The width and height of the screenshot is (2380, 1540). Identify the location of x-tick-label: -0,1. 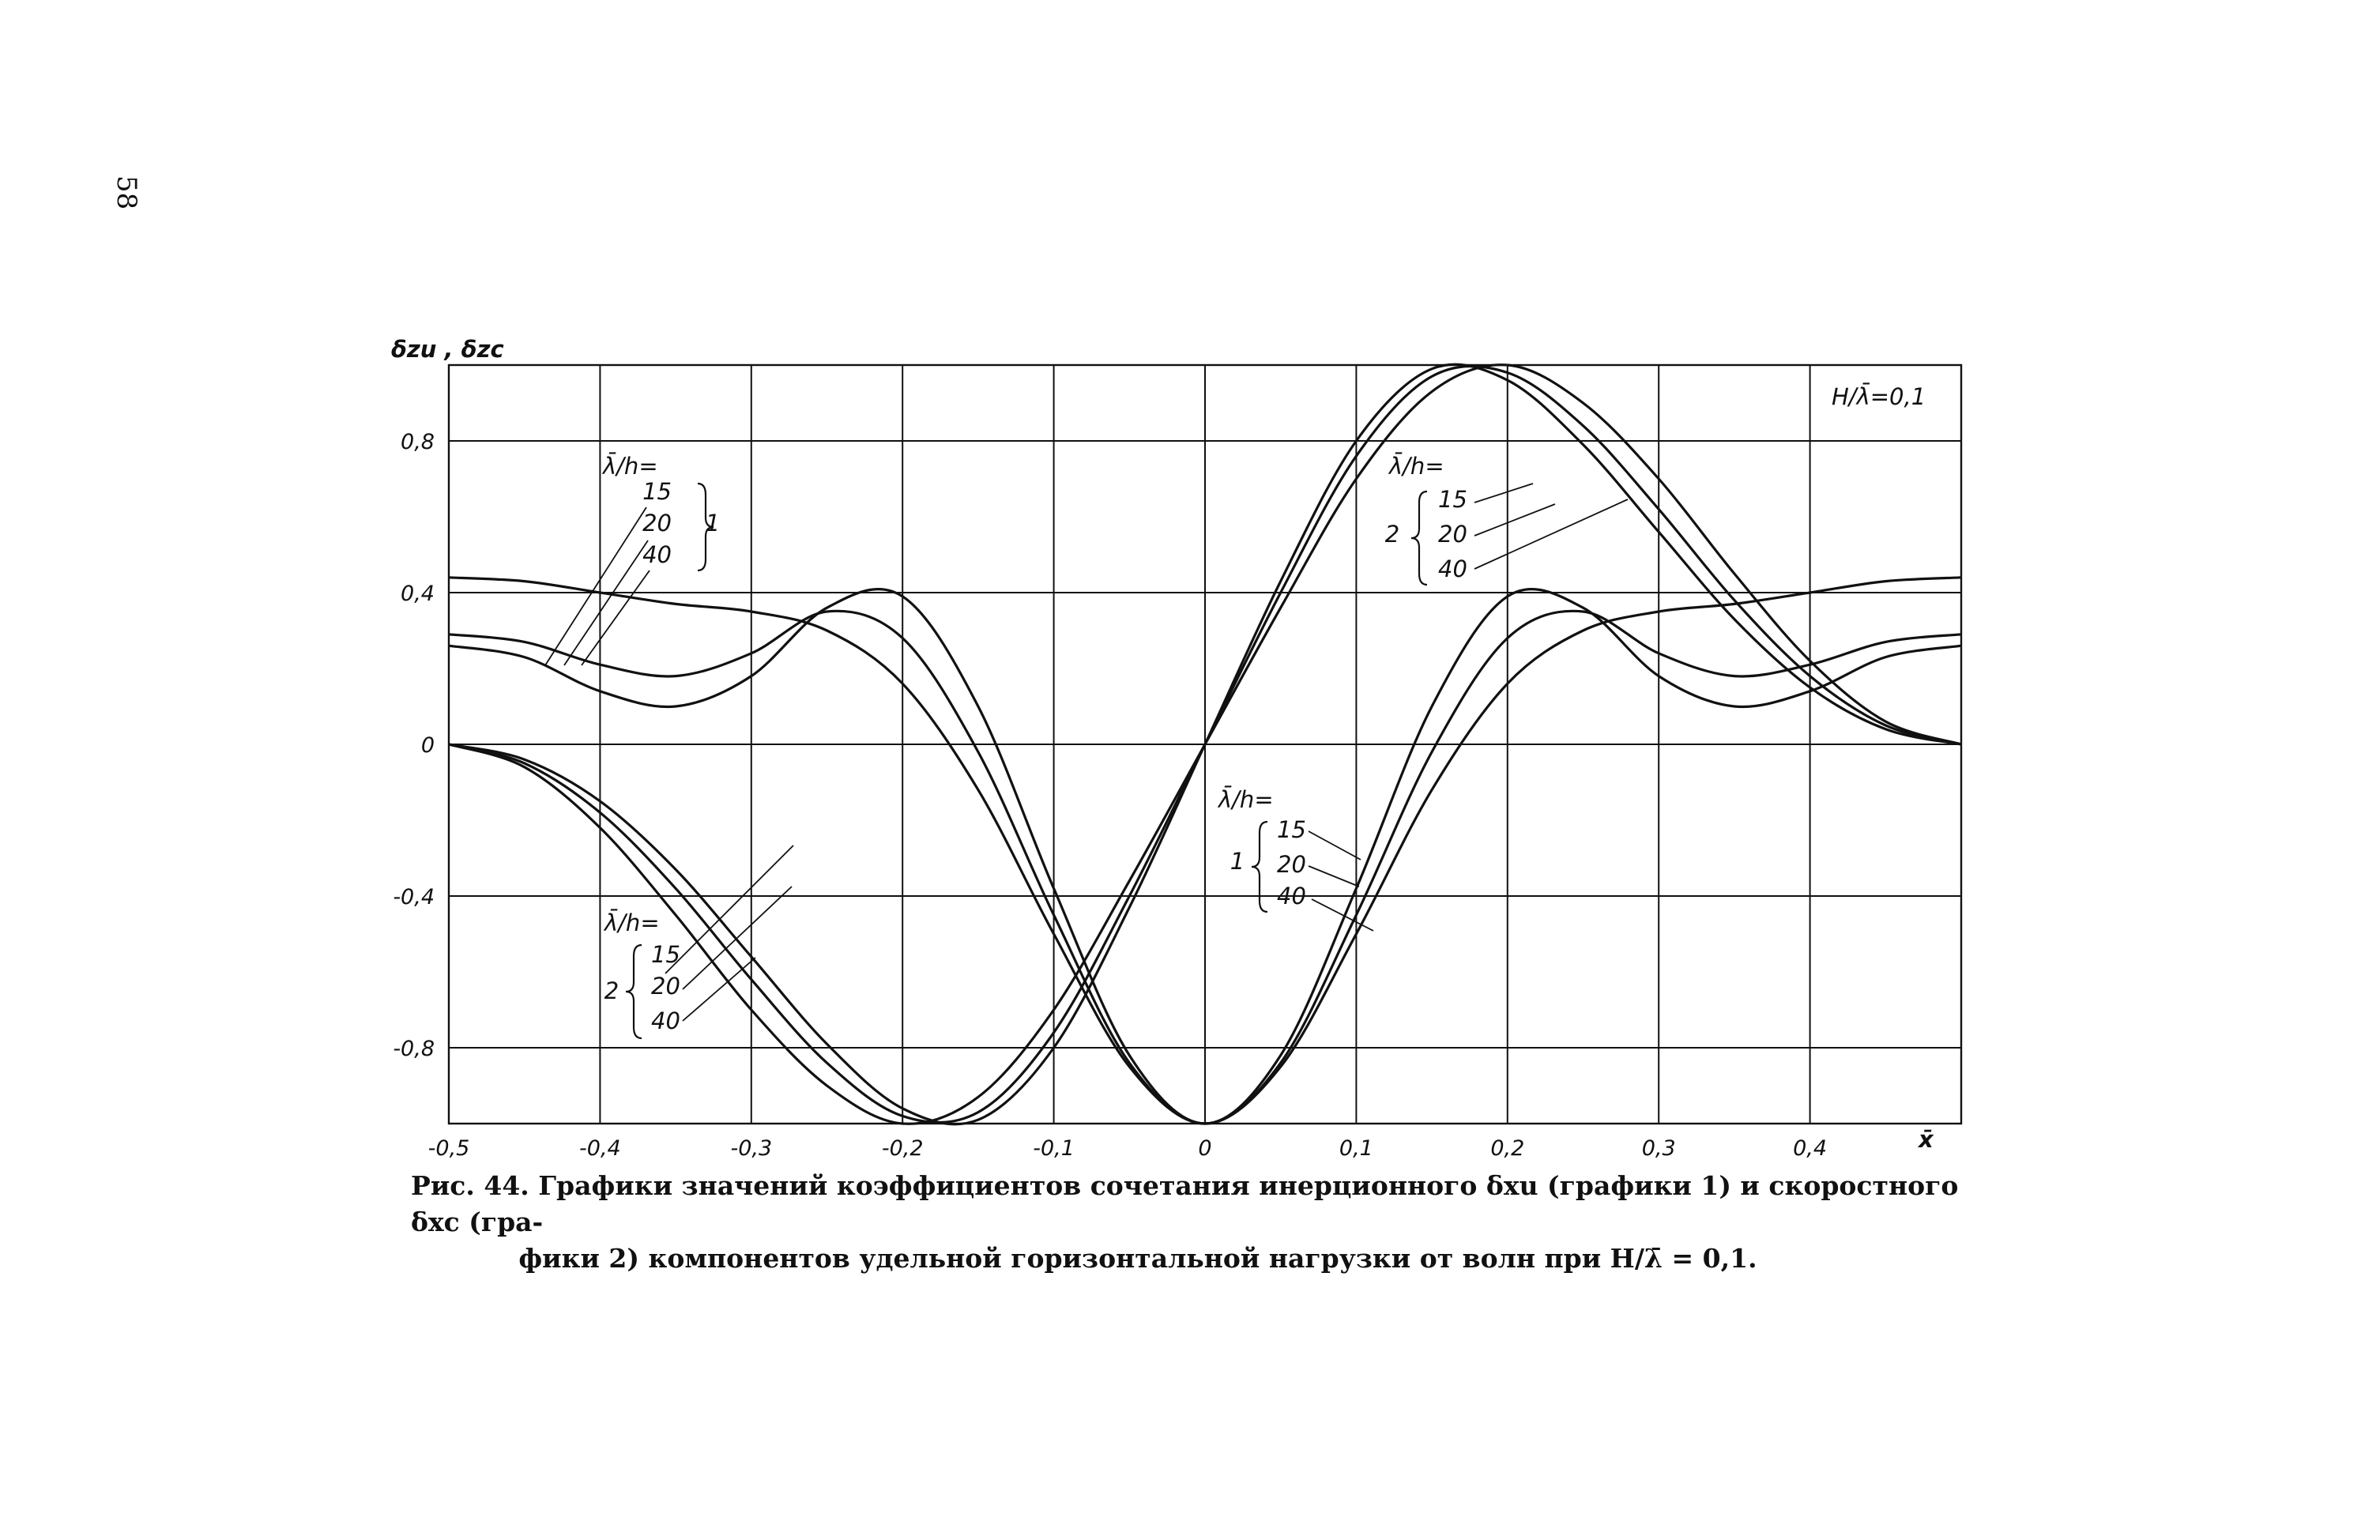
(1054, 1148).